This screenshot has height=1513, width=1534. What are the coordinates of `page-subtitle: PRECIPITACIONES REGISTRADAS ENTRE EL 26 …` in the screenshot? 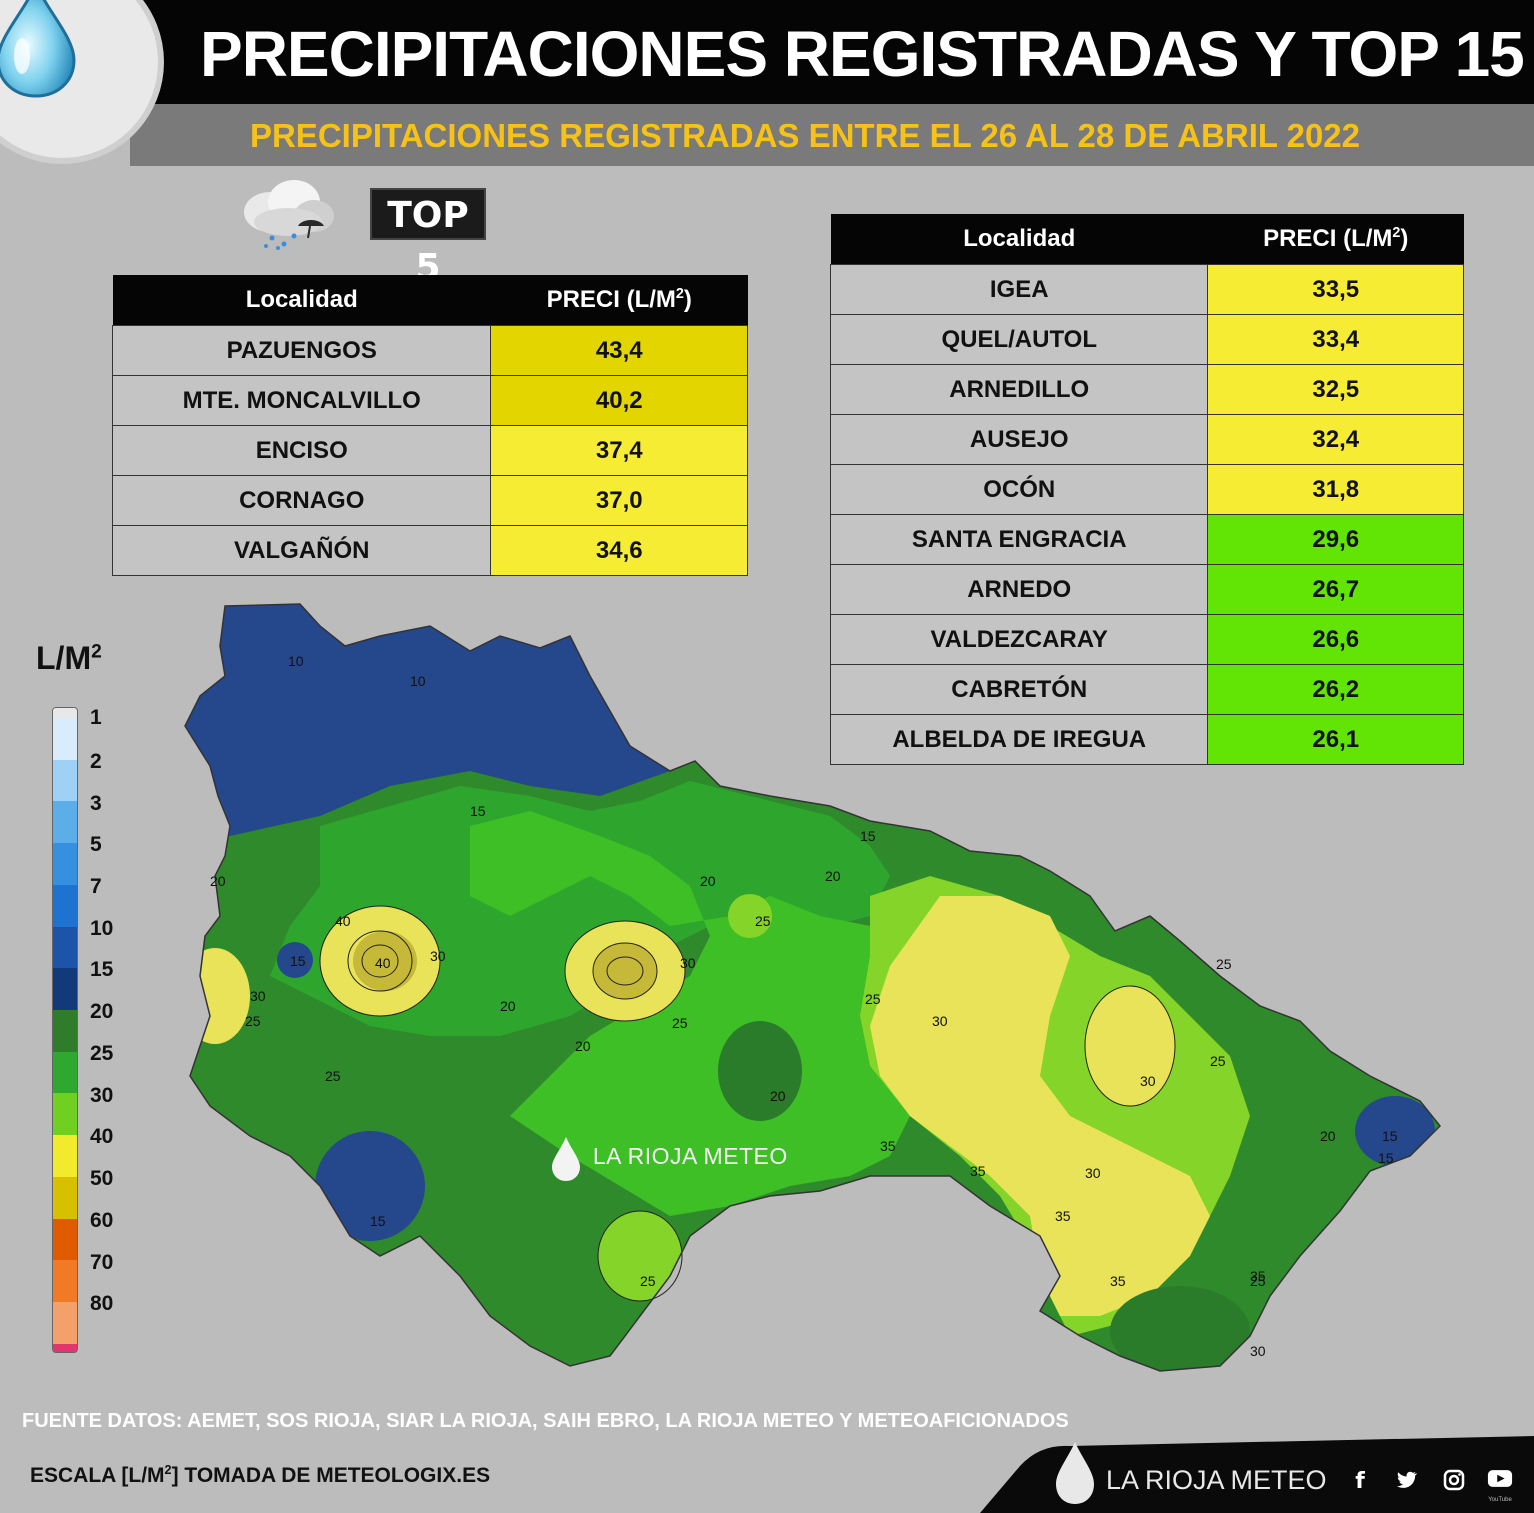 It's located at (805, 135).